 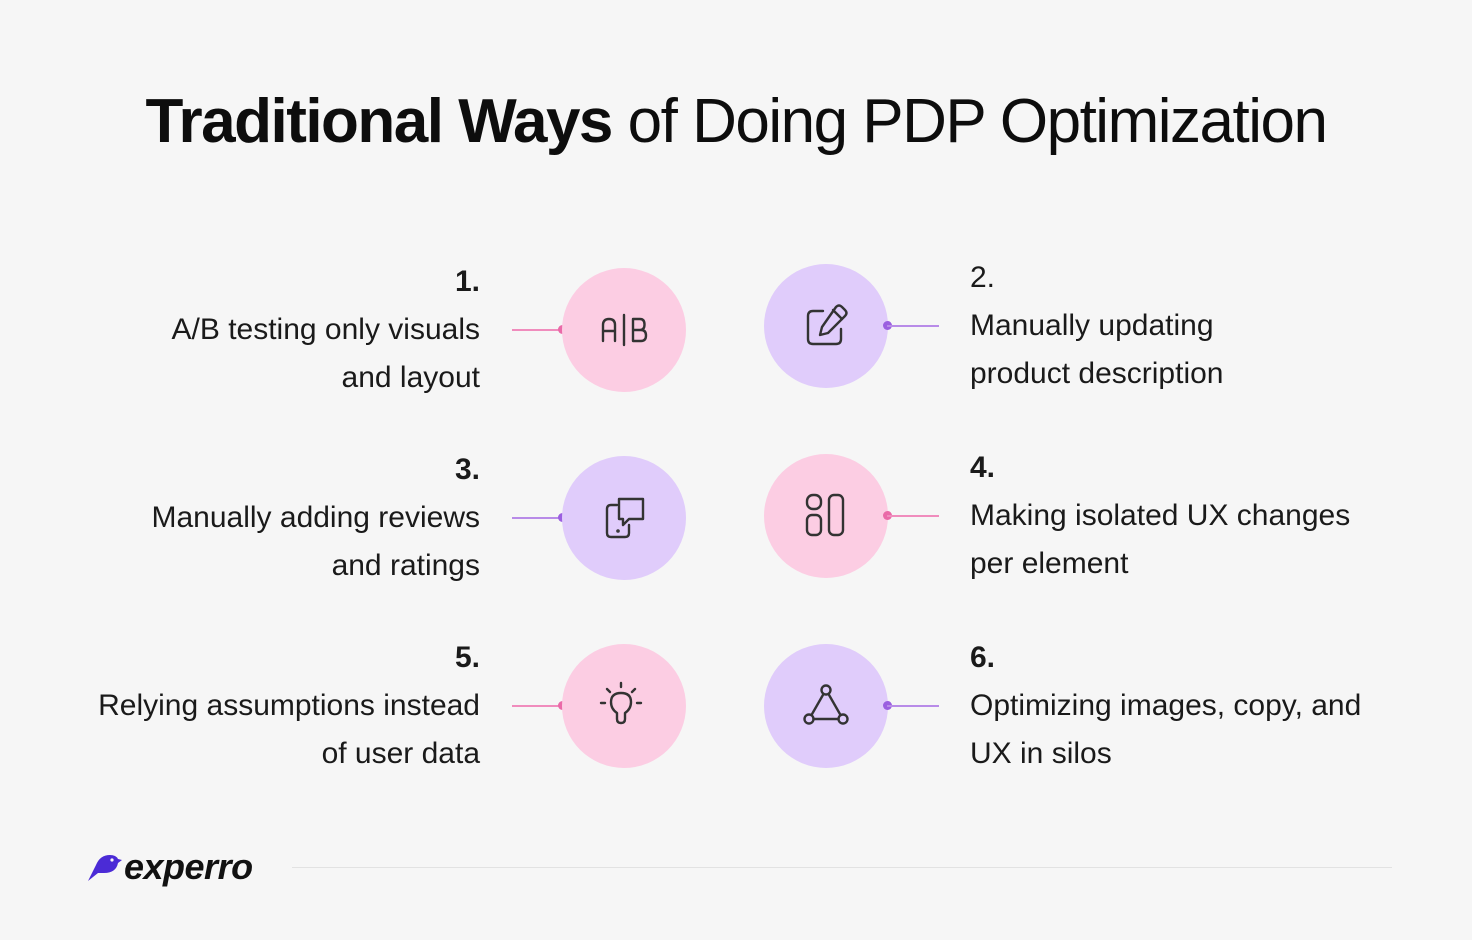 I want to click on edit-icon, so click(x=827, y=325).